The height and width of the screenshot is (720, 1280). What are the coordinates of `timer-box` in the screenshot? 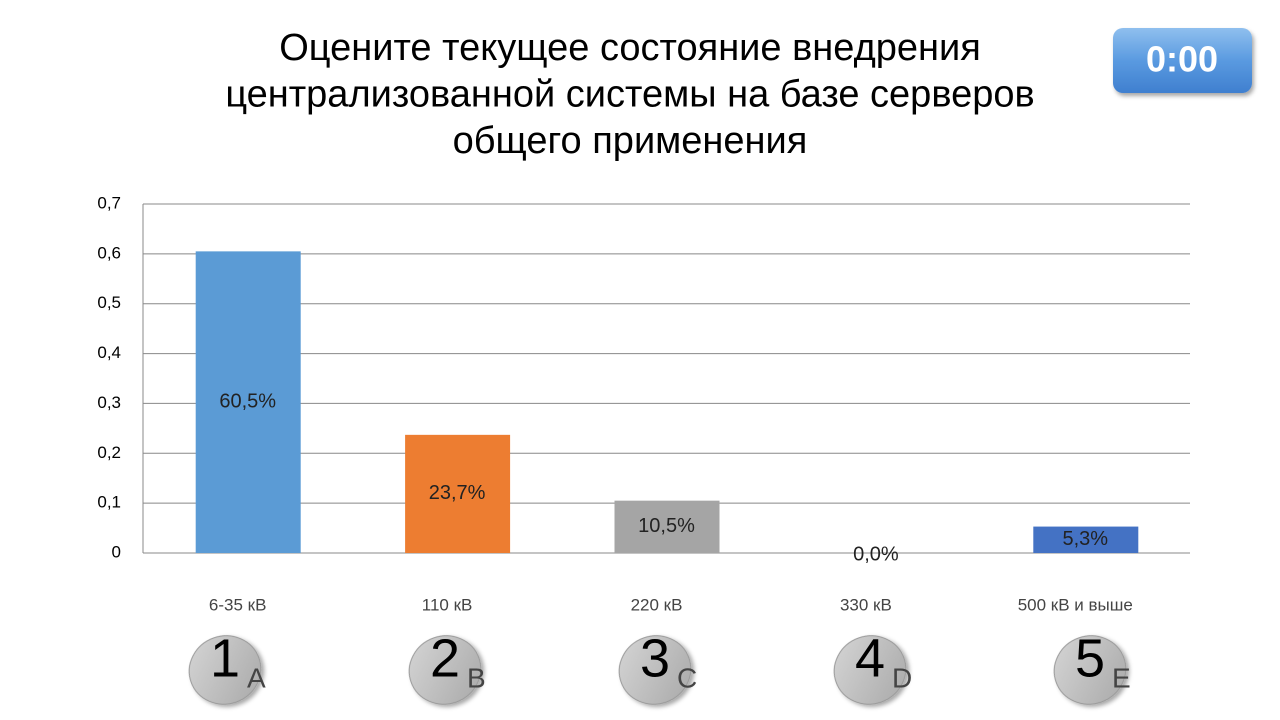 It's located at (1182, 60).